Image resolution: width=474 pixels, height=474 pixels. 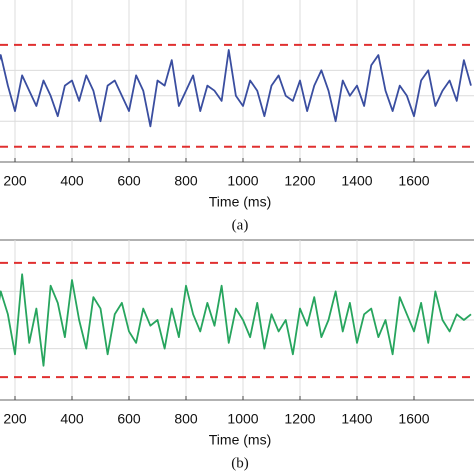 I want to click on caption: (b), so click(x=240, y=463).